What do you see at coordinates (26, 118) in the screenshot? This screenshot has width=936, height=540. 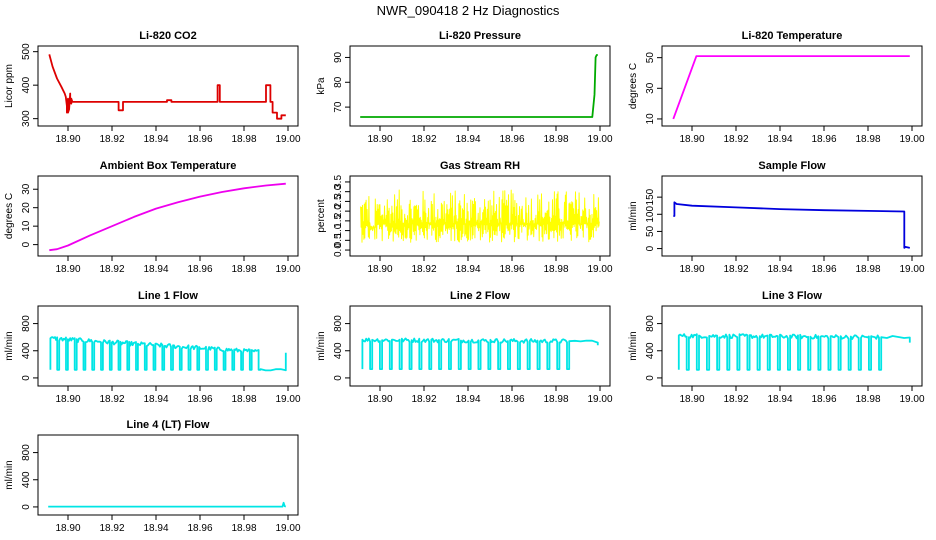 I see `y-tick-label: 300` at bounding box center [26, 118].